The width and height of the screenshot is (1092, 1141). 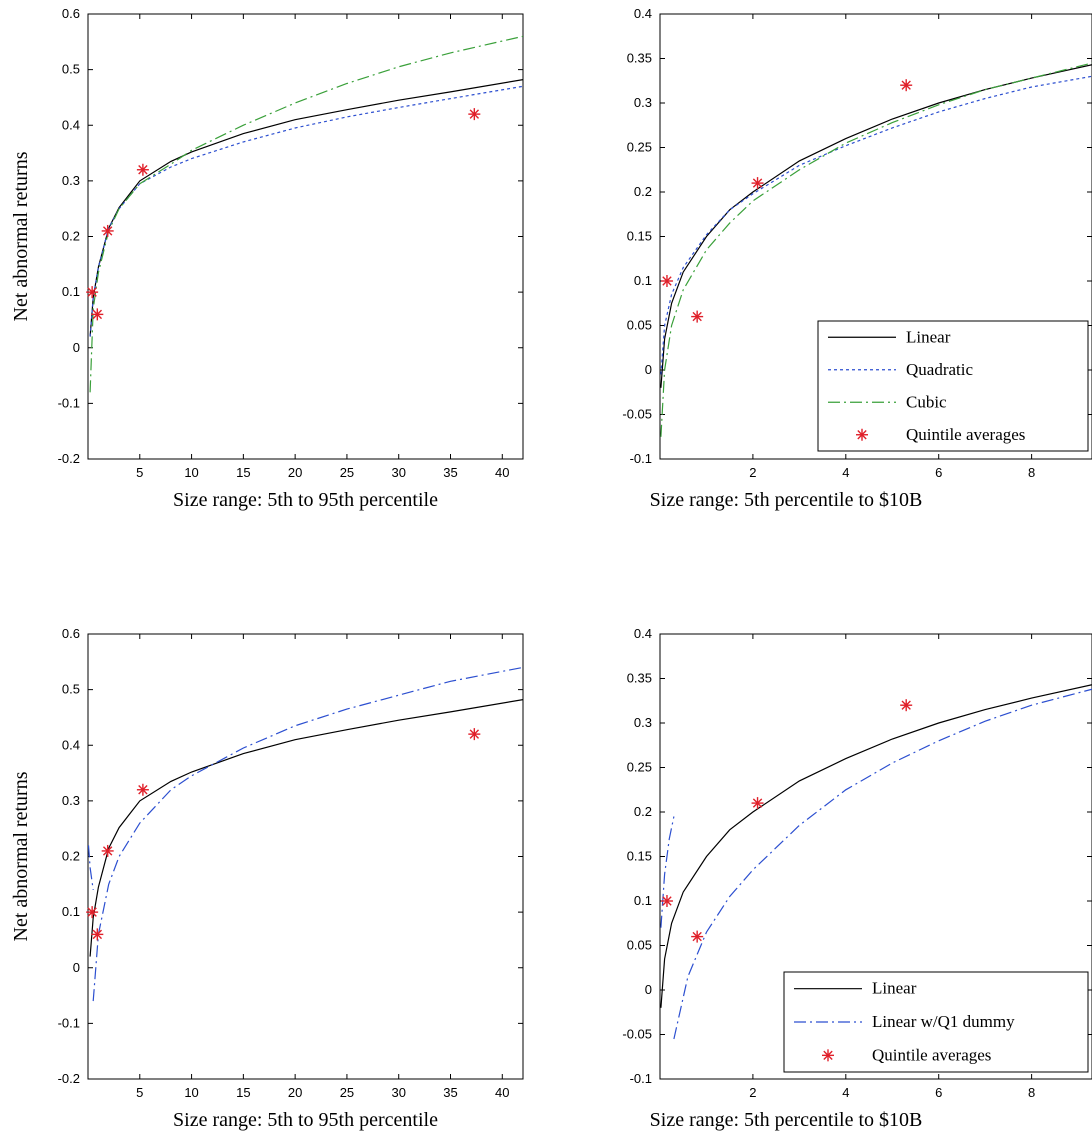 I want to click on legend-box, so click(x=953, y=386).